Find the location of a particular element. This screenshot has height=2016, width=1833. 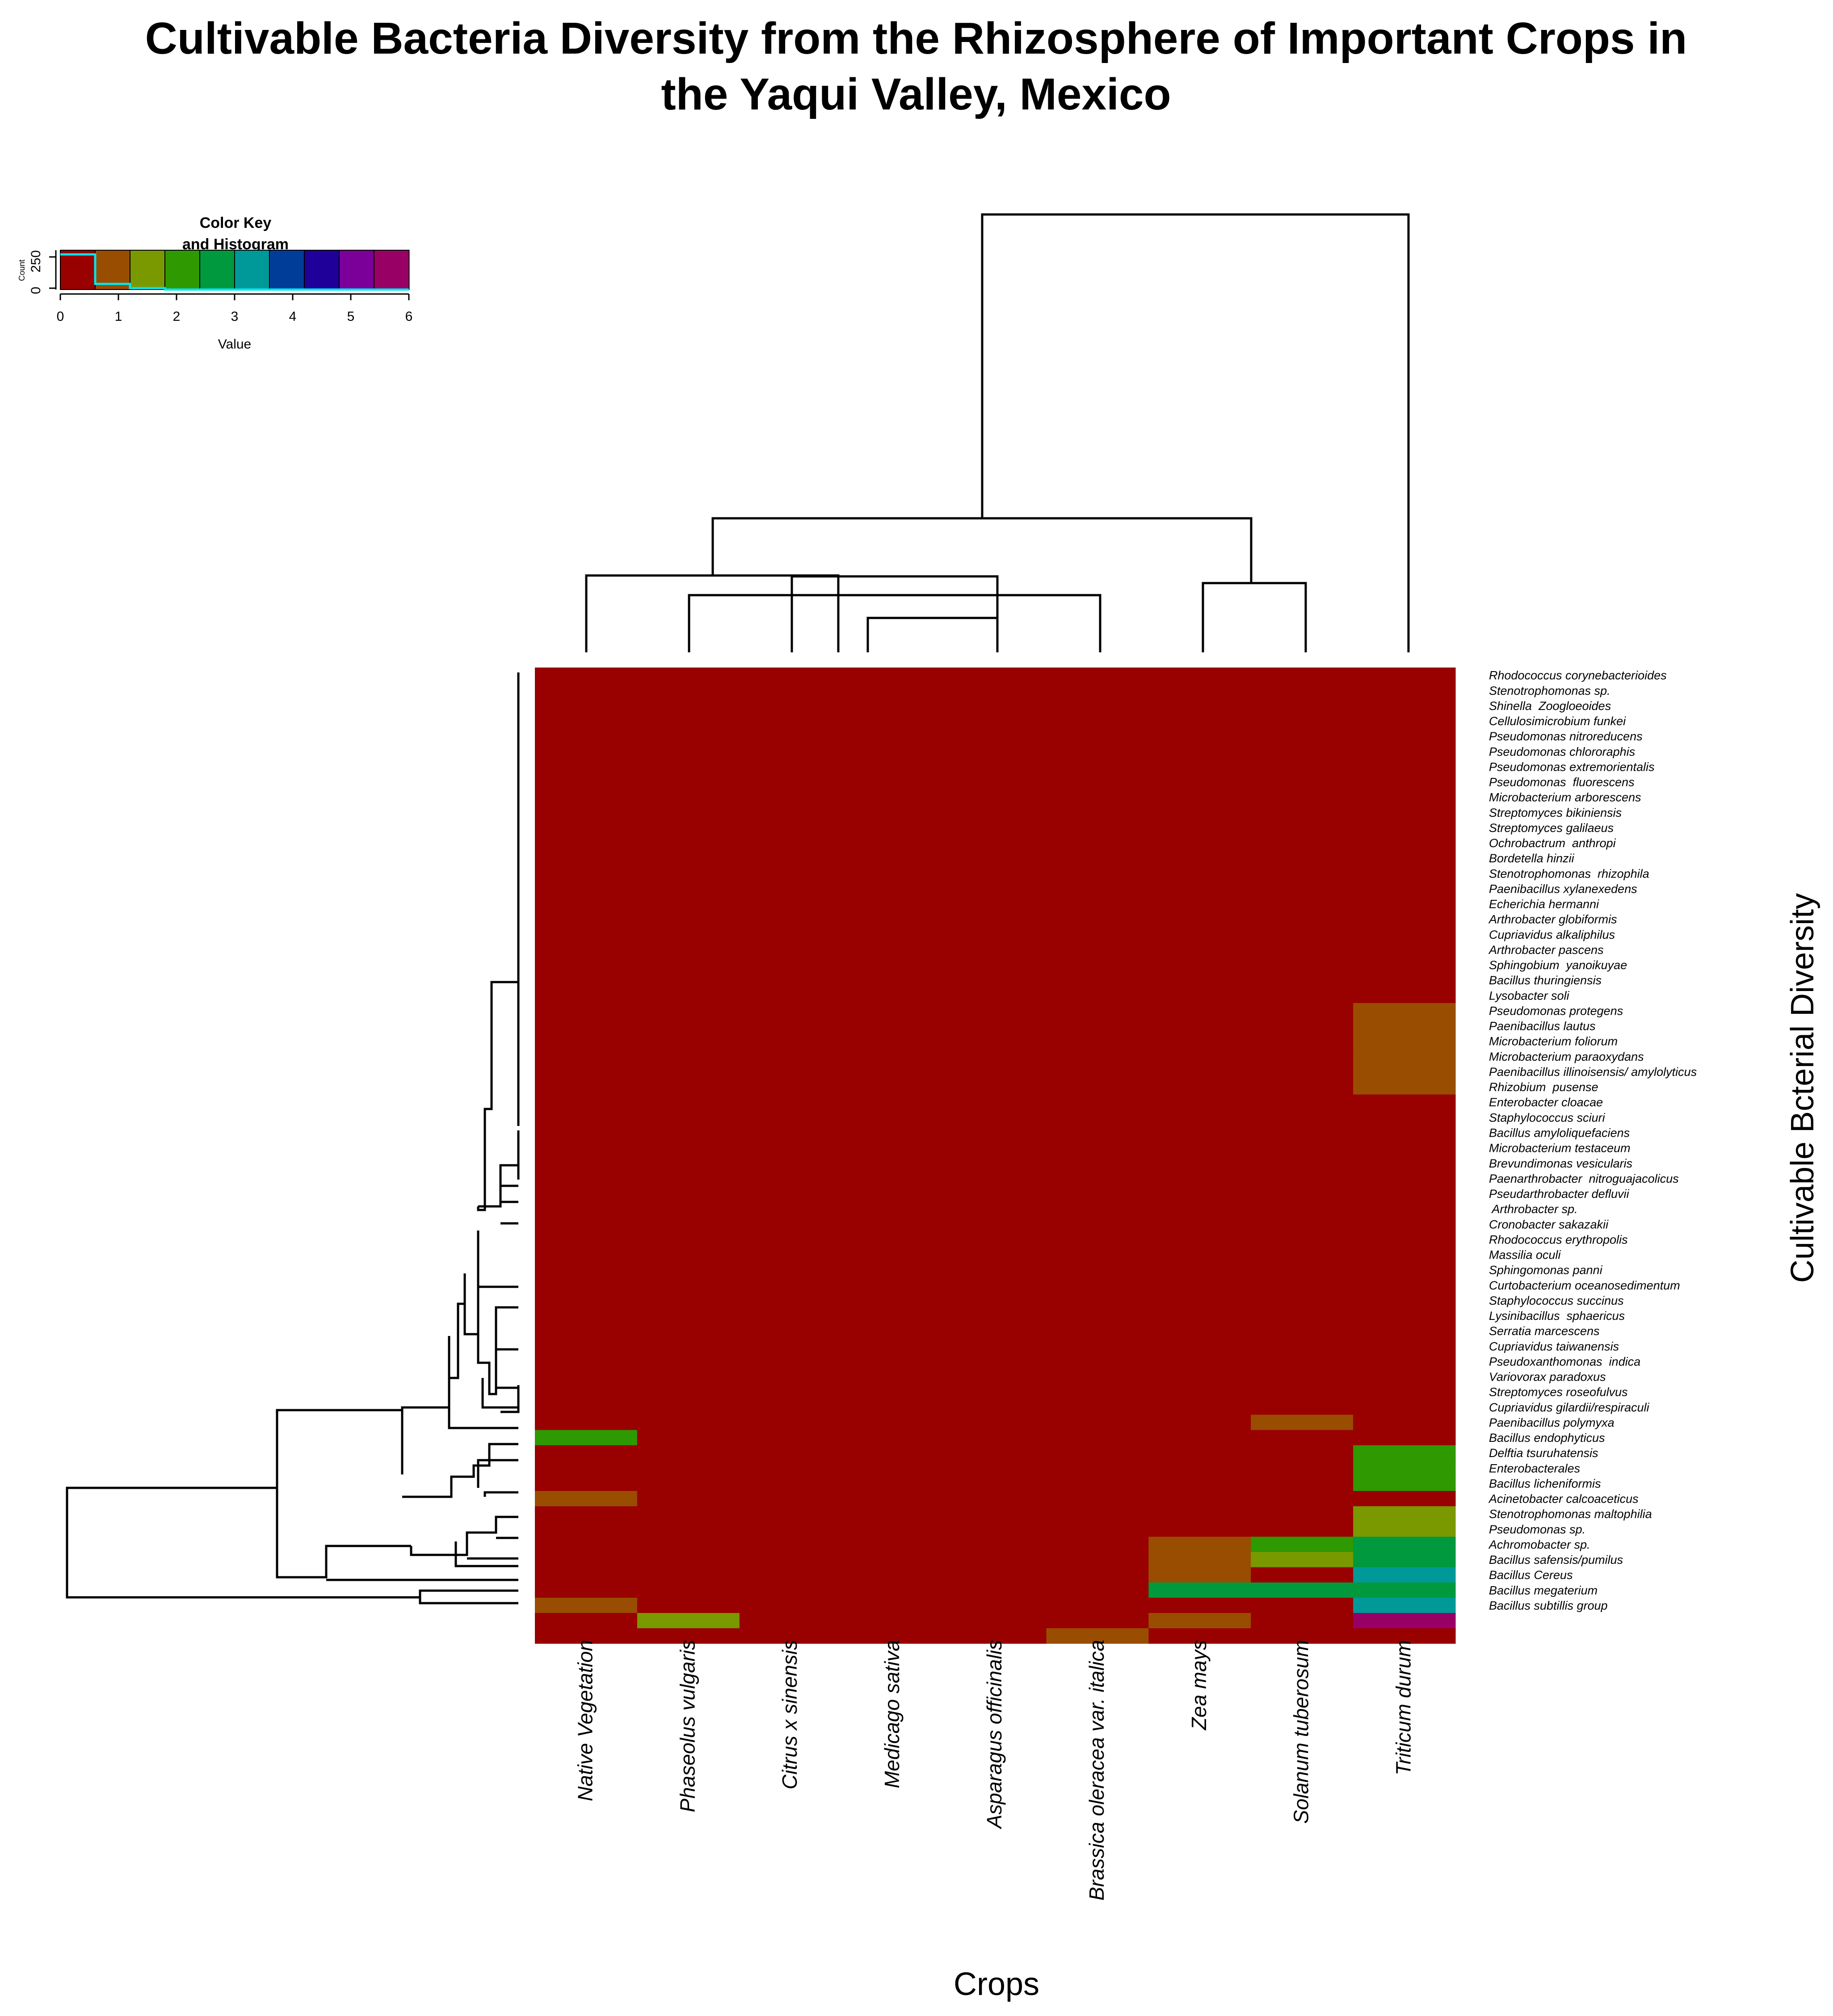

color-key-x-tick-label: 1 is located at coordinates (119, 316).